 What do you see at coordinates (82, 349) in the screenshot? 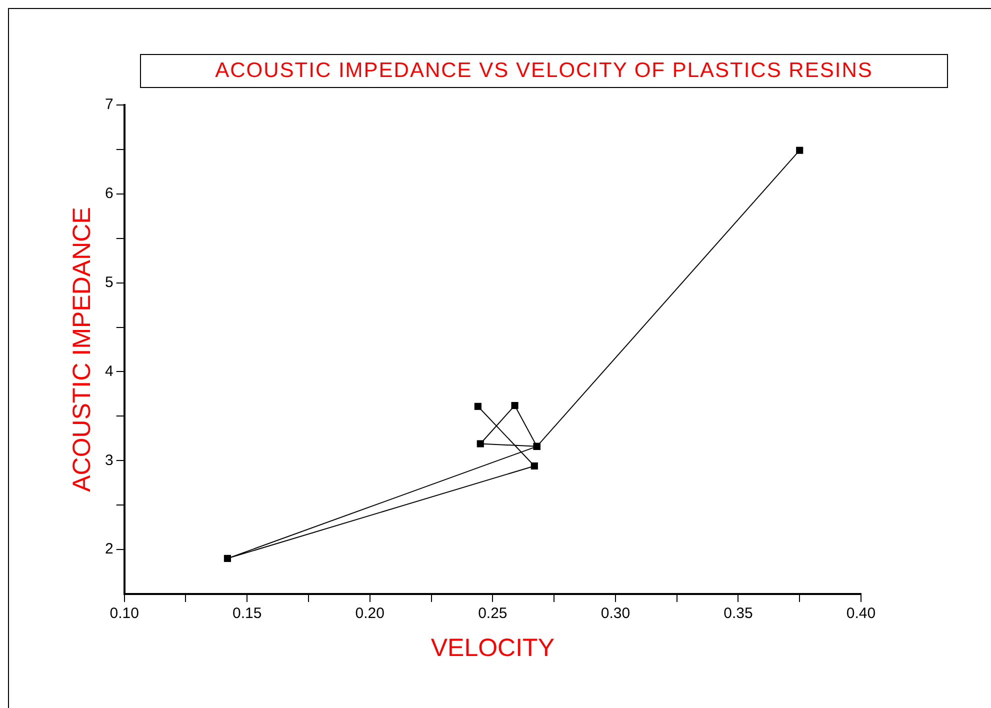
I see `y-axis-title: ACOUSTIC IMPEDANCE` at bounding box center [82, 349].